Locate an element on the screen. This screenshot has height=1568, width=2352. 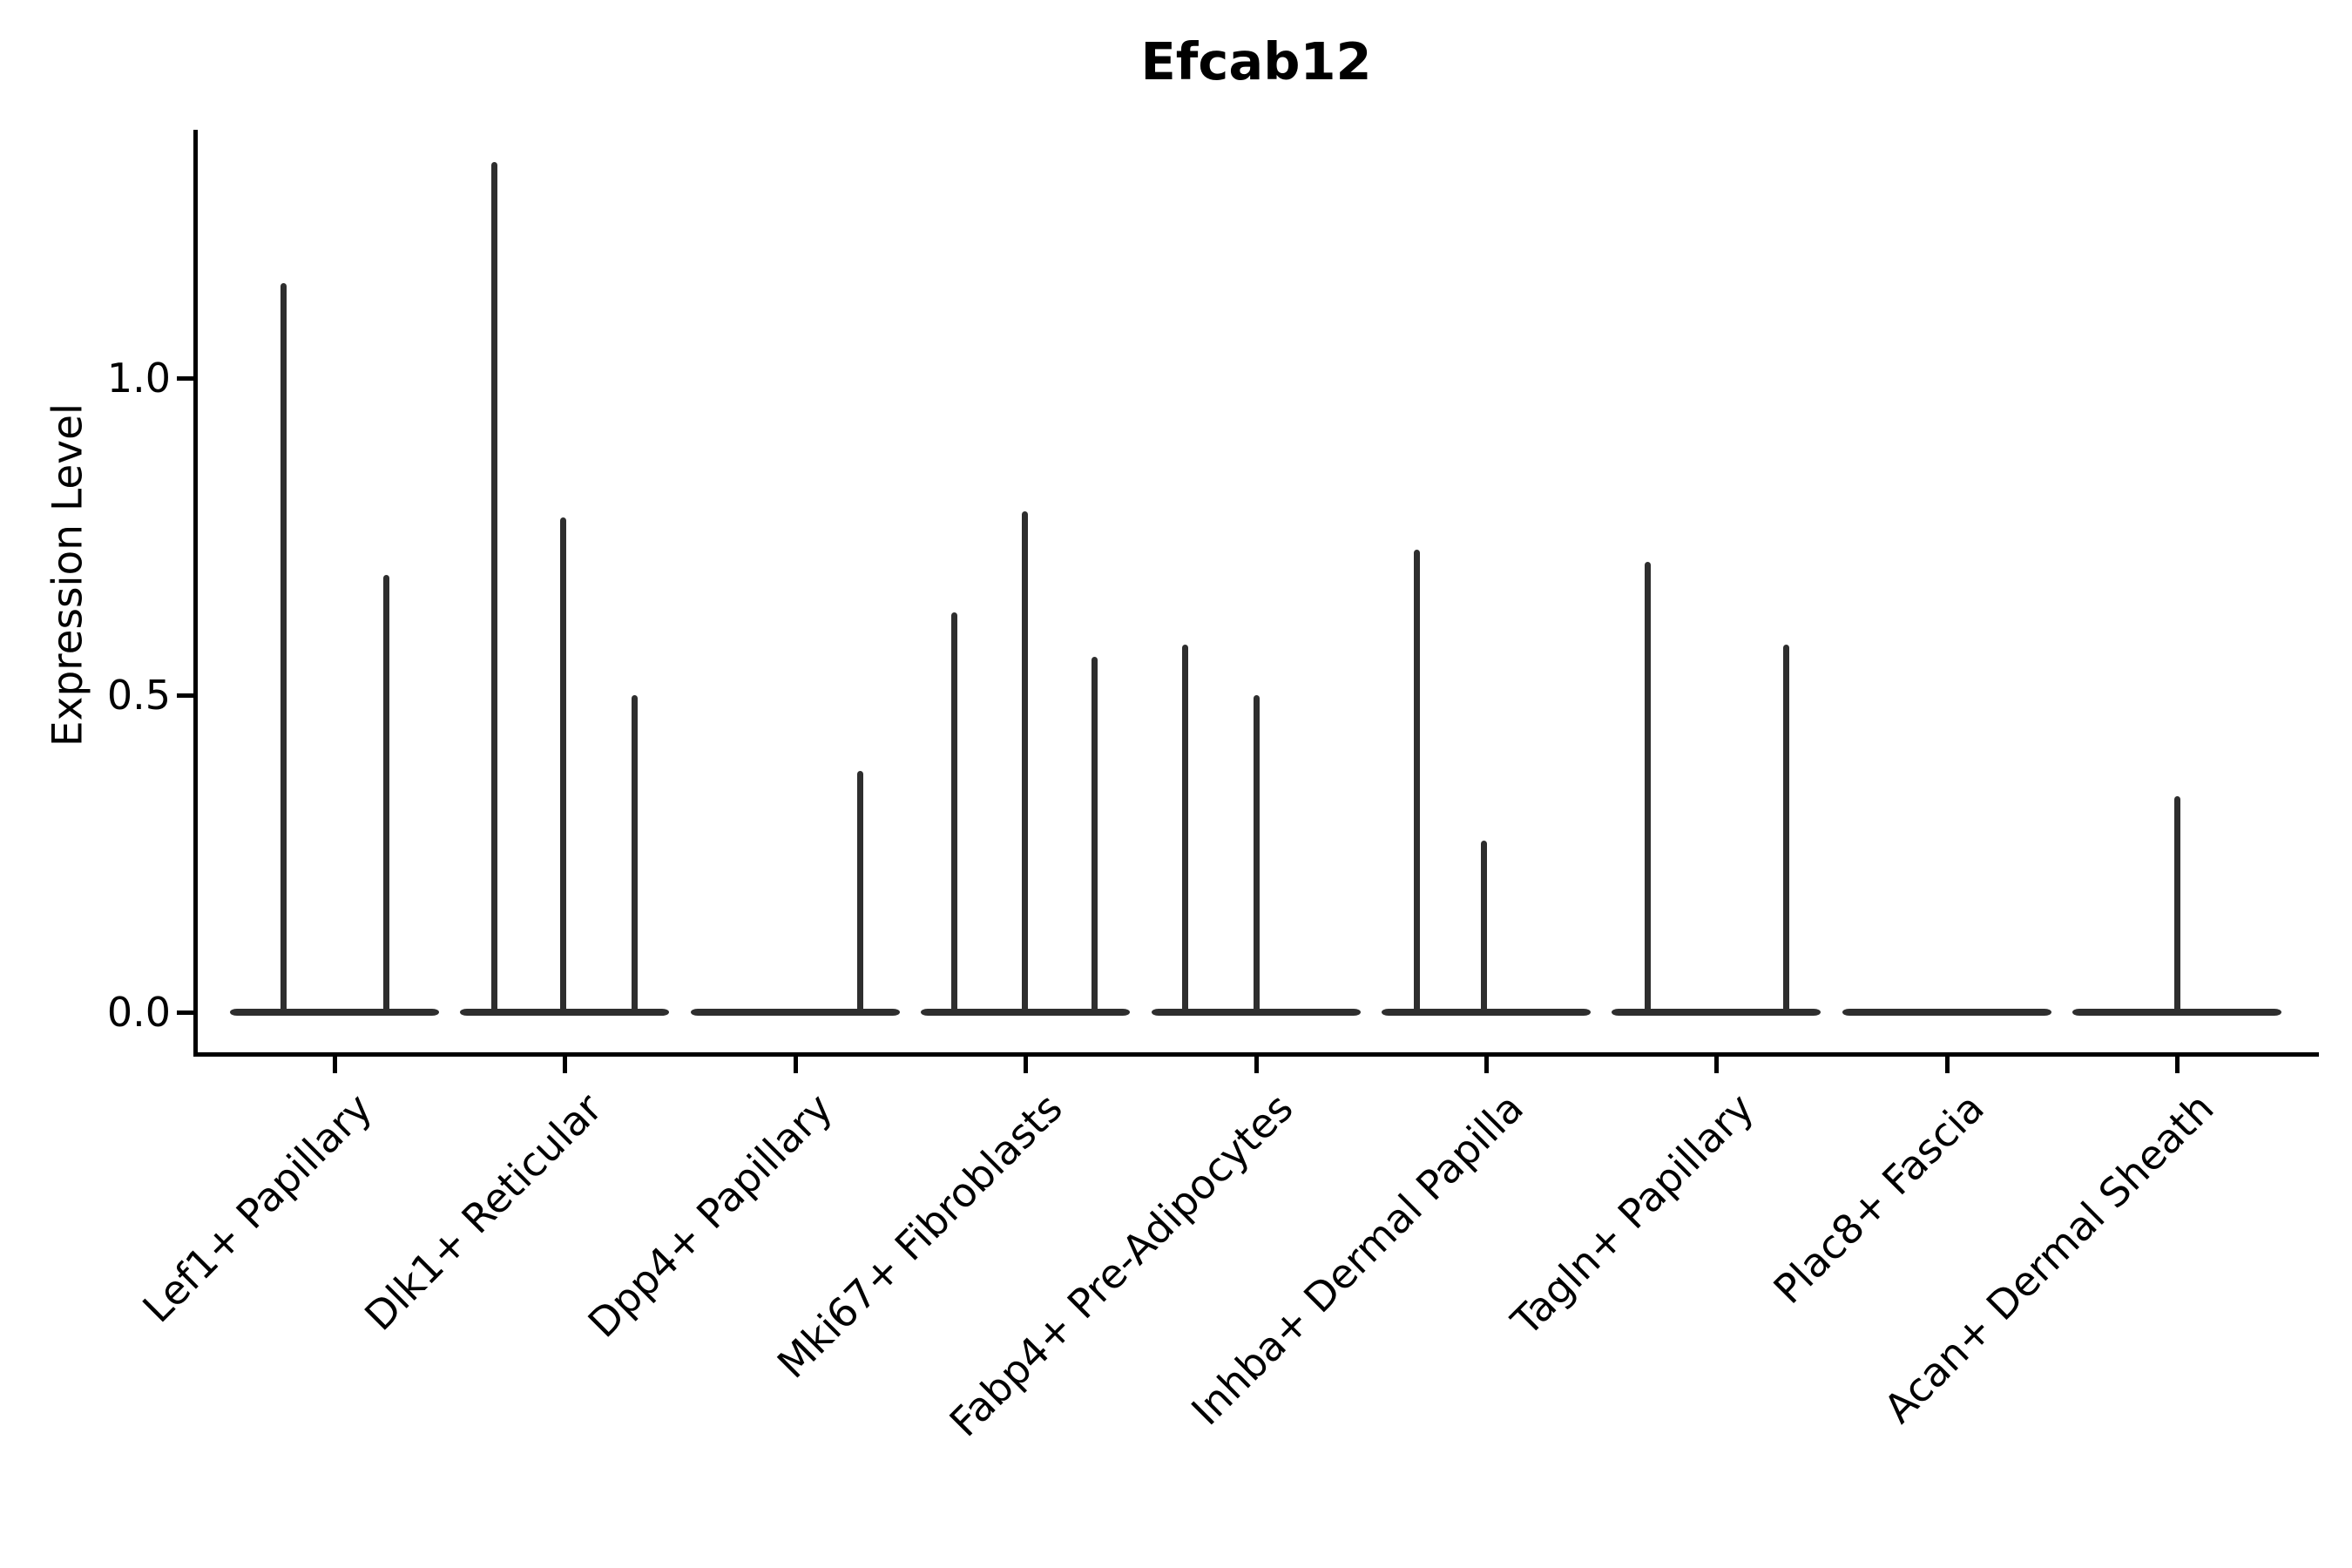
chart-title: Efcab12 is located at coordinates (1256, 61).